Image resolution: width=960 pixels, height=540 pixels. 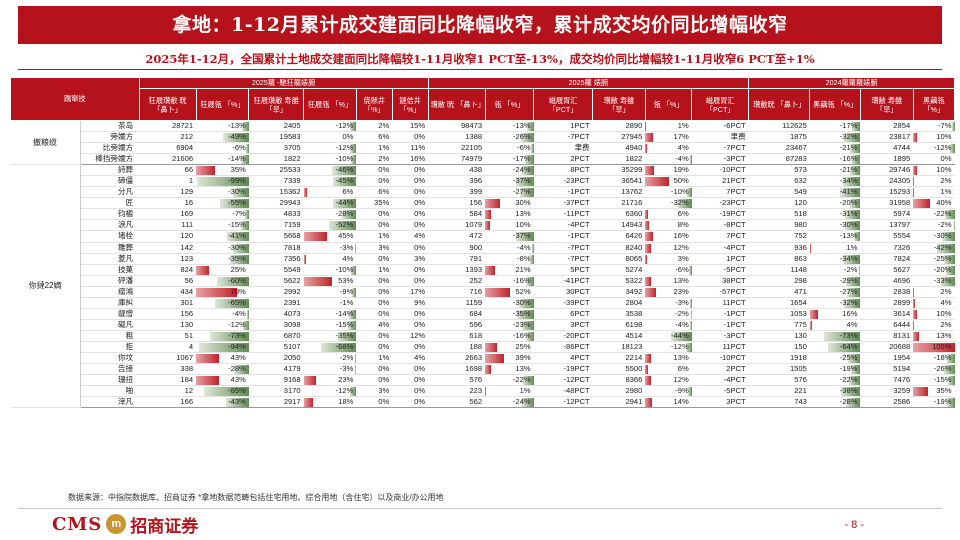 I want to click on pct-bar-cell: -24%, so click(x=509, y=170).